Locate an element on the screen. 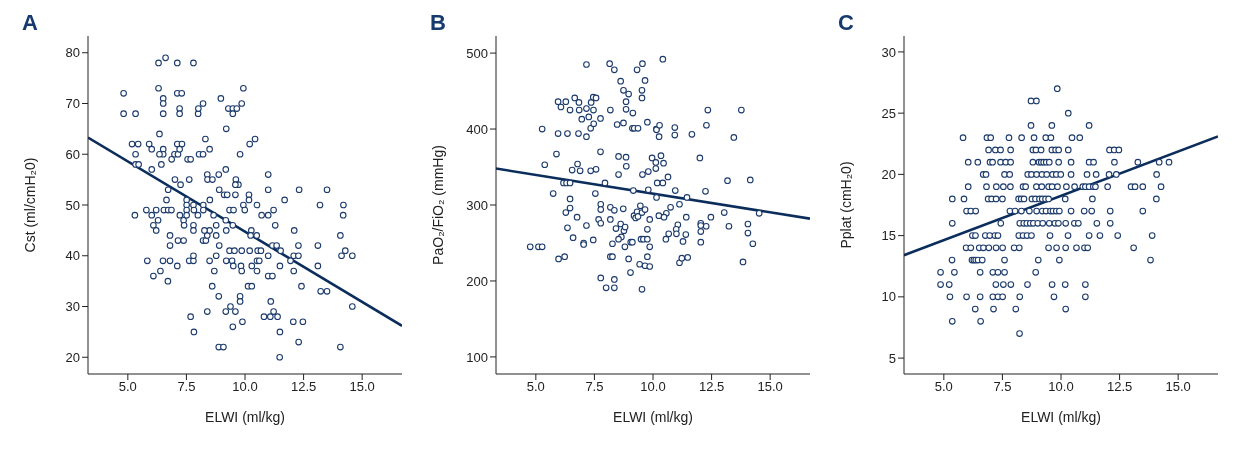 Image resolution: width=1244 pixels, height=450 pixels. y-axis-title: Pplat (cmH₂0) is located at coordinates (845, 205).